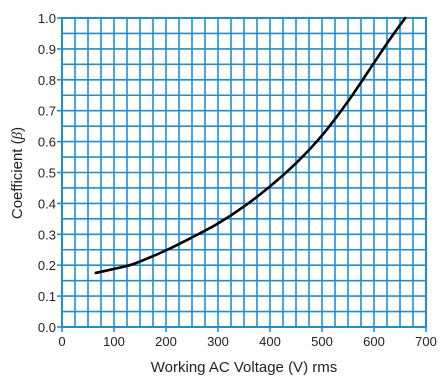 Image resolution: width=440 pixels, height=380 pixels. Describe the element at coordinates (218, 341) in the screenshot. I see `x-tick-label: 300` at that location.